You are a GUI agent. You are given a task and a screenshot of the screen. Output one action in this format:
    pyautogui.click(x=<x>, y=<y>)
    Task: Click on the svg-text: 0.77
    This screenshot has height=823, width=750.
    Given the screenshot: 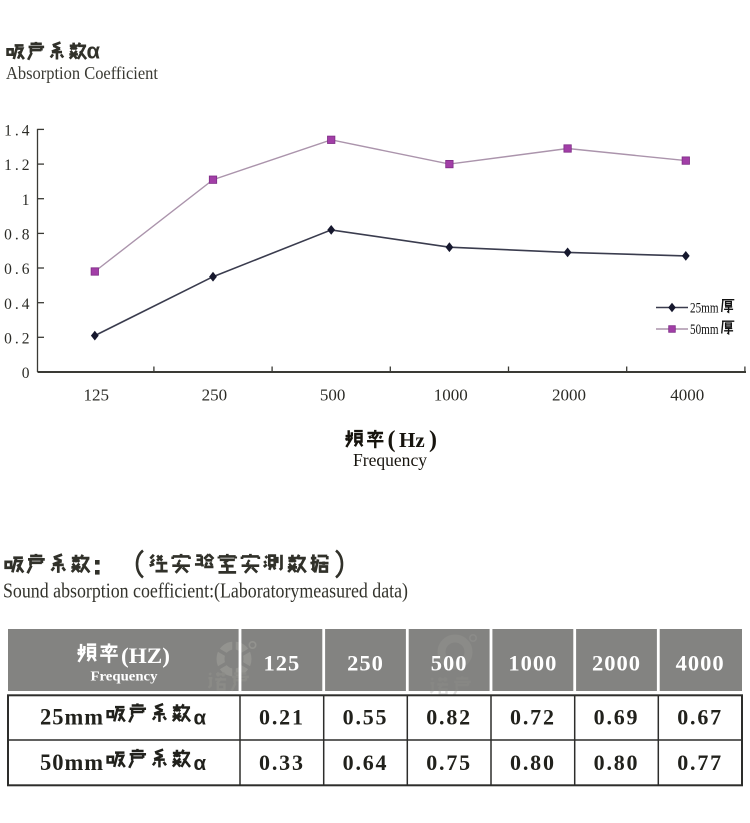 What is the action you would take?
    pyautogui.click(x=700, y=762)
    